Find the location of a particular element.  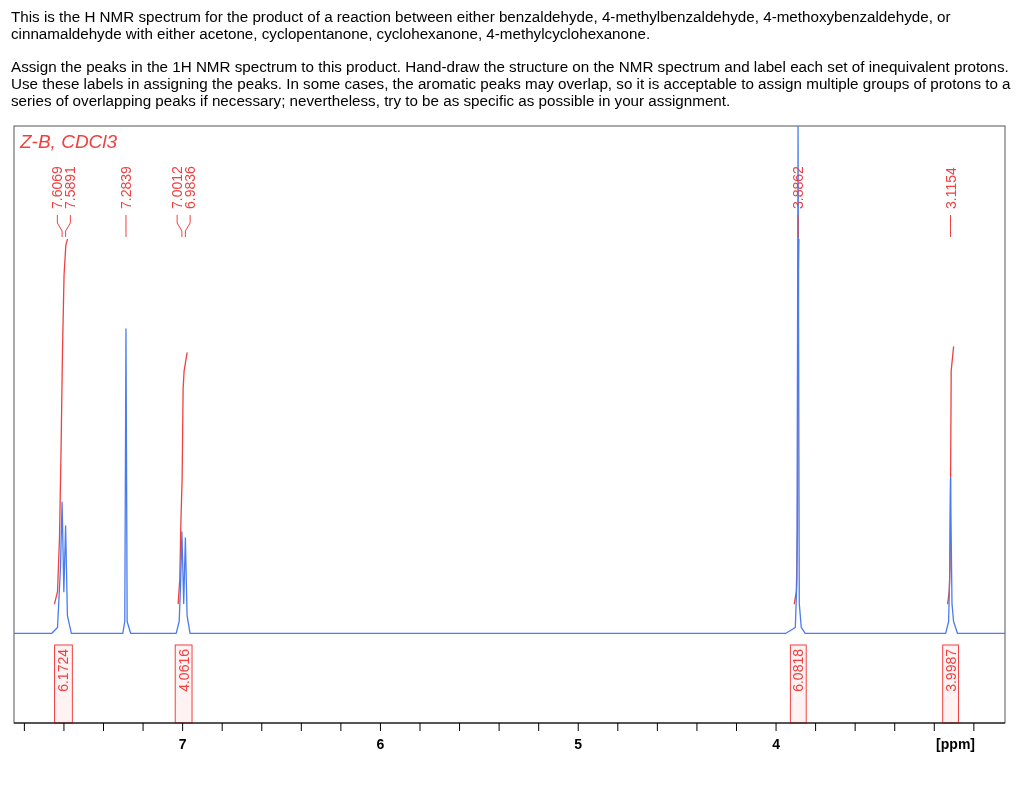

chart-title: Z-B, CDCl3 is located at coordinates (68, 141).